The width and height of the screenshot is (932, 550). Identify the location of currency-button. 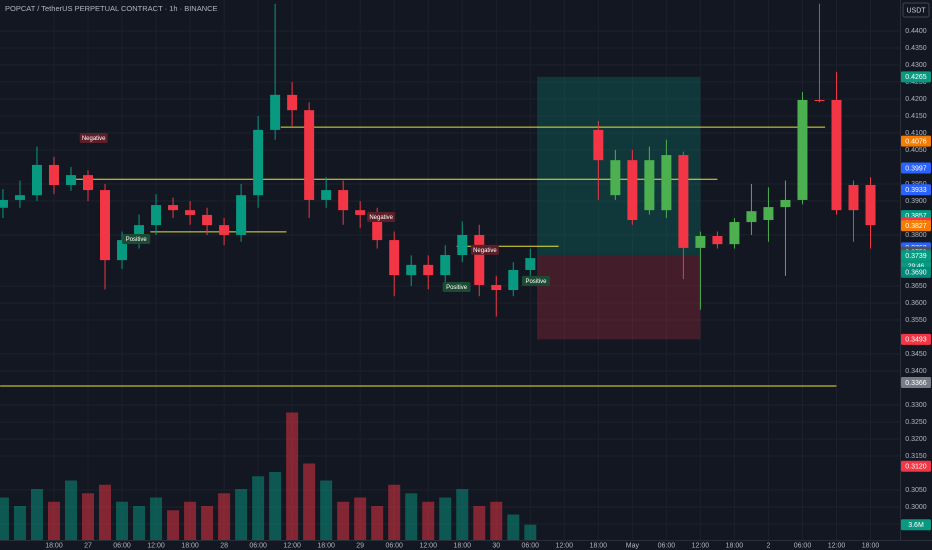
(916, 10).